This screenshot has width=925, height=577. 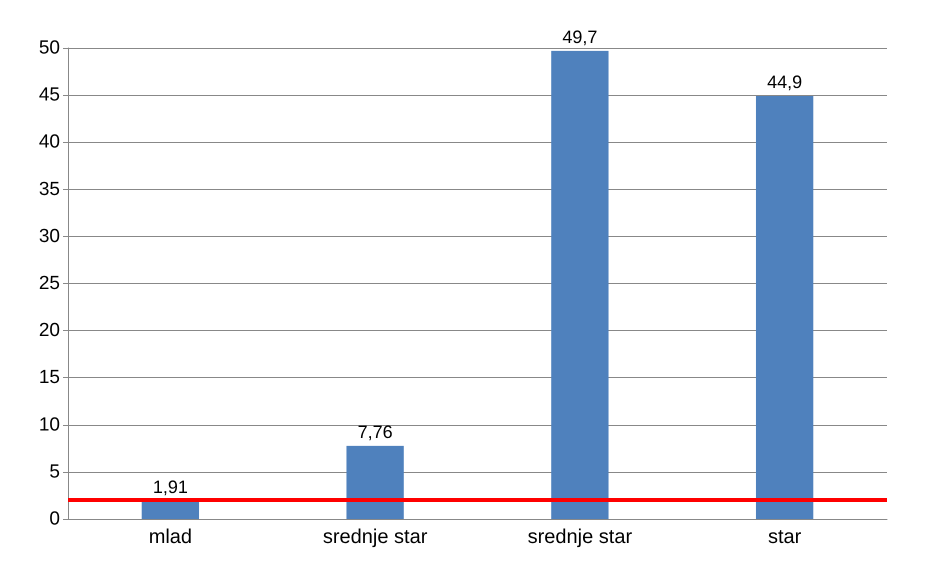 What do you see at coordinates (784, 82) in the screenshot?
I see `data-label: 44,9` at bounding box center [784, 82].